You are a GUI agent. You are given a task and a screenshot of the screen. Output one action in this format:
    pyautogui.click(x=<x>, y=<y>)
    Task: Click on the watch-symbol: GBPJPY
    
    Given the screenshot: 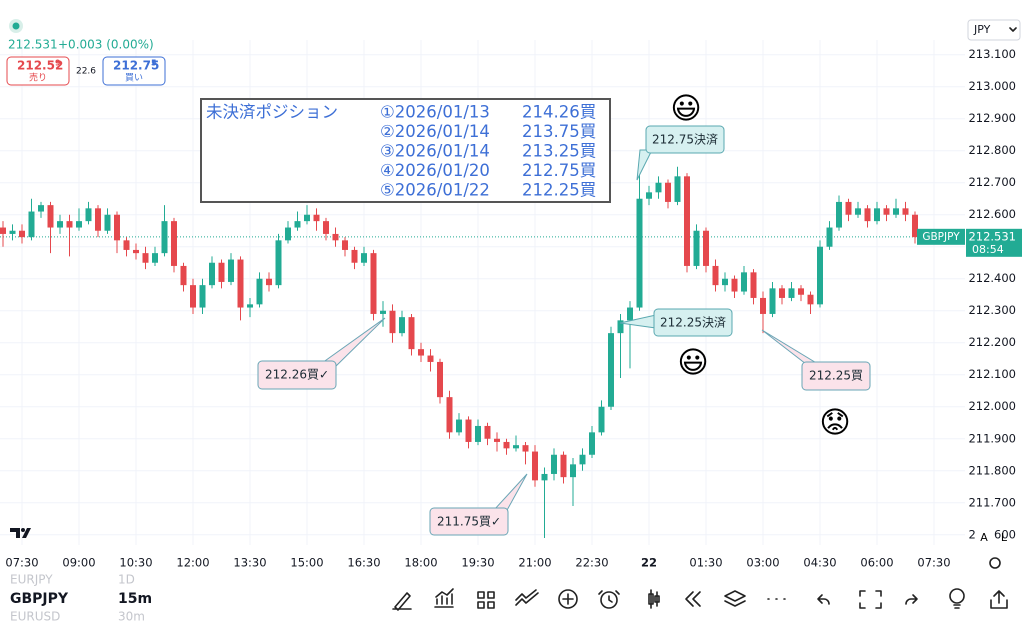 What is the action you would take?
    pyautogui.click(x=39, y=599)
    